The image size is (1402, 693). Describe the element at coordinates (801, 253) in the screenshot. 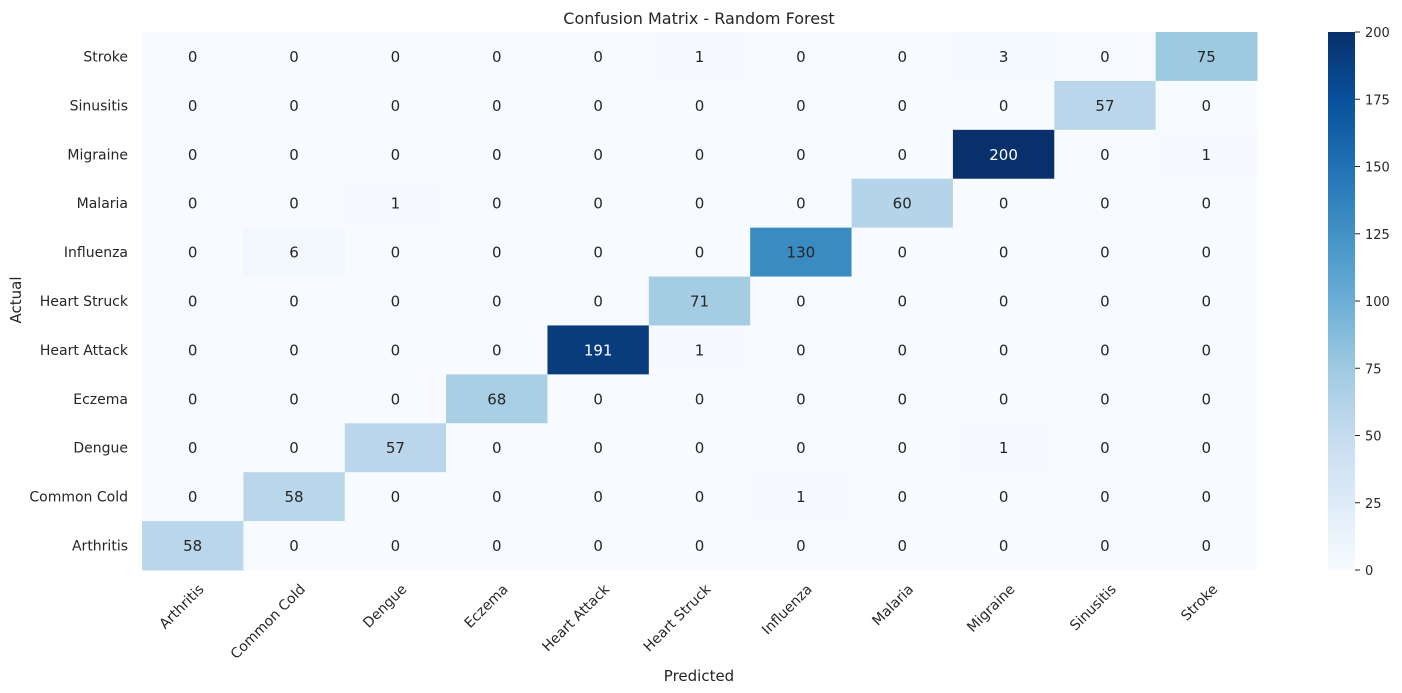

I see `cell-value-label: 130` at that location.